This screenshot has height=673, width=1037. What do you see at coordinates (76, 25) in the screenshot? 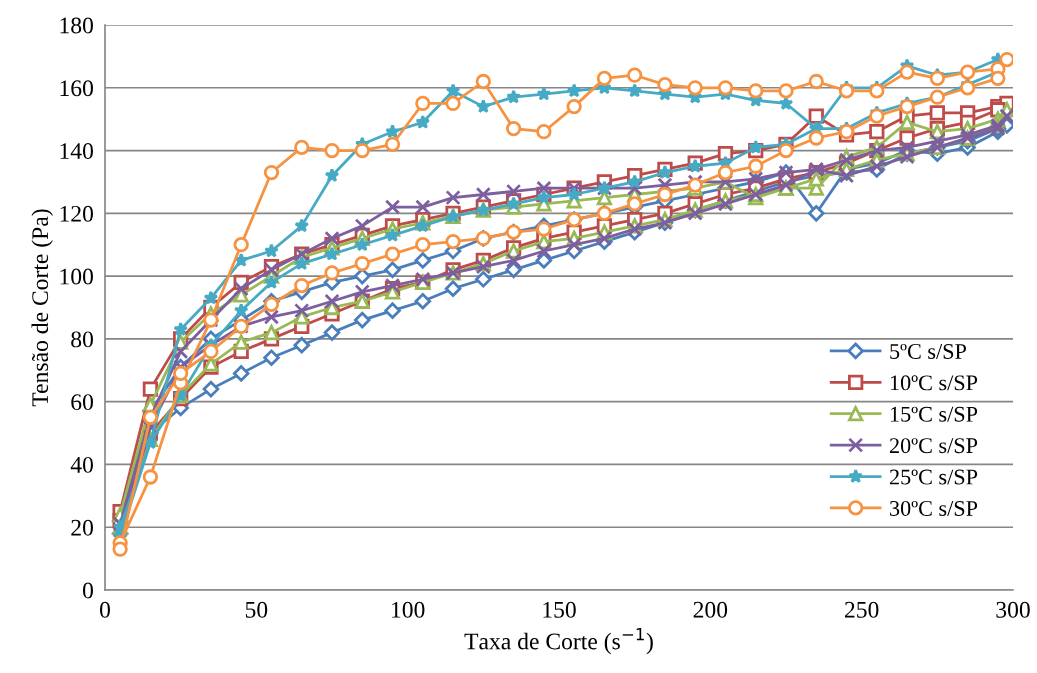
I see `y-tick-label: 180` at bounding box center [76, 25].